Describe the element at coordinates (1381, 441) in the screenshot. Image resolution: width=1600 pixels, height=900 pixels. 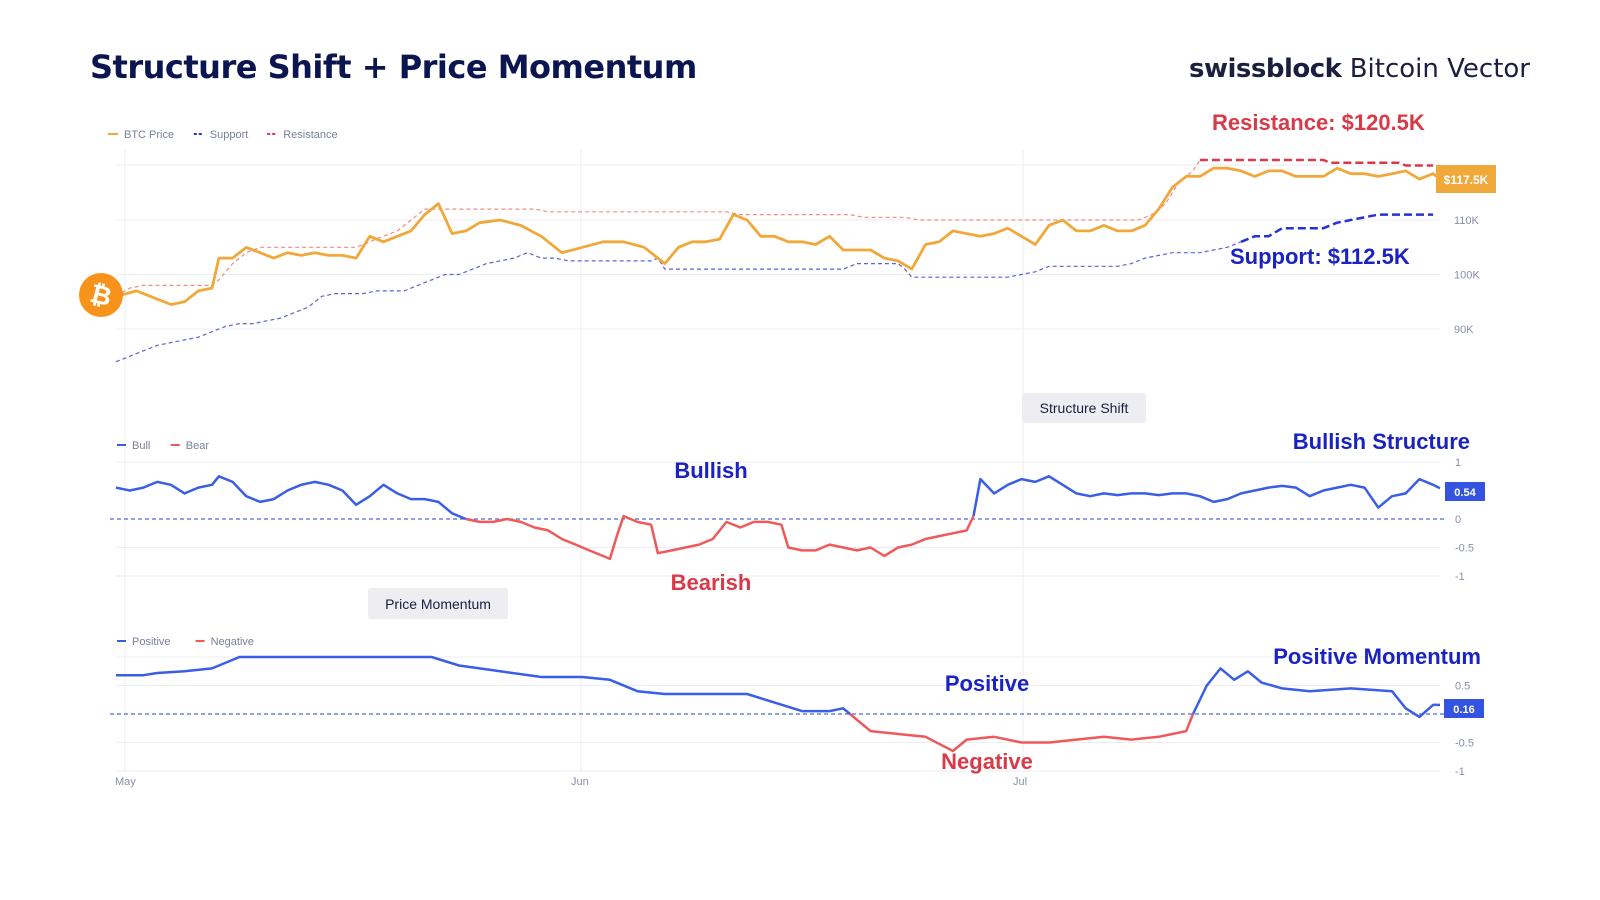
I see `bullish-structure-label: Bullish Structure` at that location.